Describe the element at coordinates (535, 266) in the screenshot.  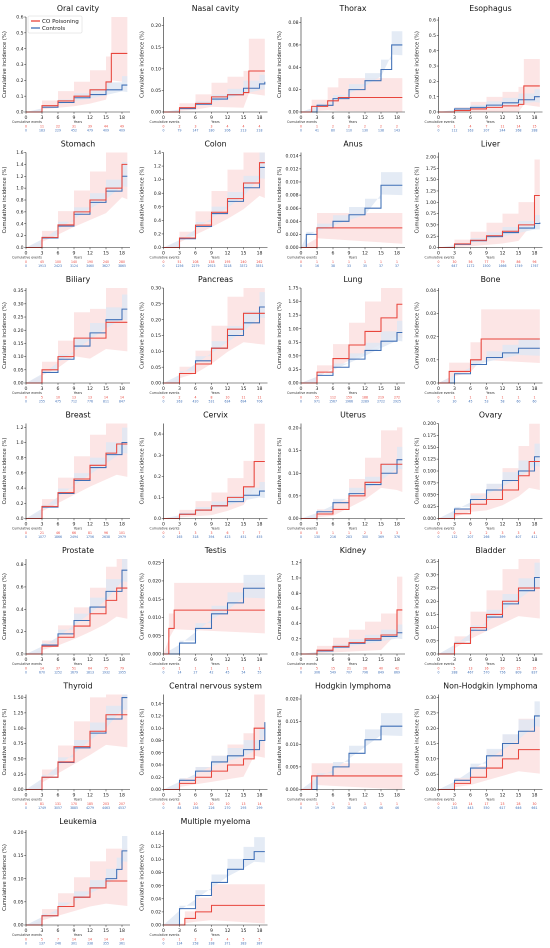
I see `risk-controls-value: 1767` at that location.